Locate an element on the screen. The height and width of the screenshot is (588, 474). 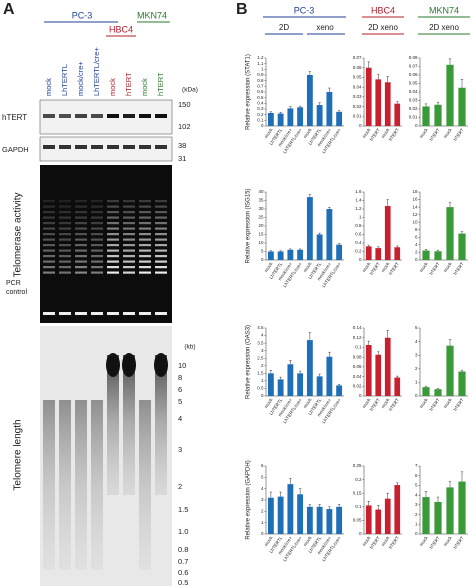
size-label: 0.8 is located at coordinates (183, 549).